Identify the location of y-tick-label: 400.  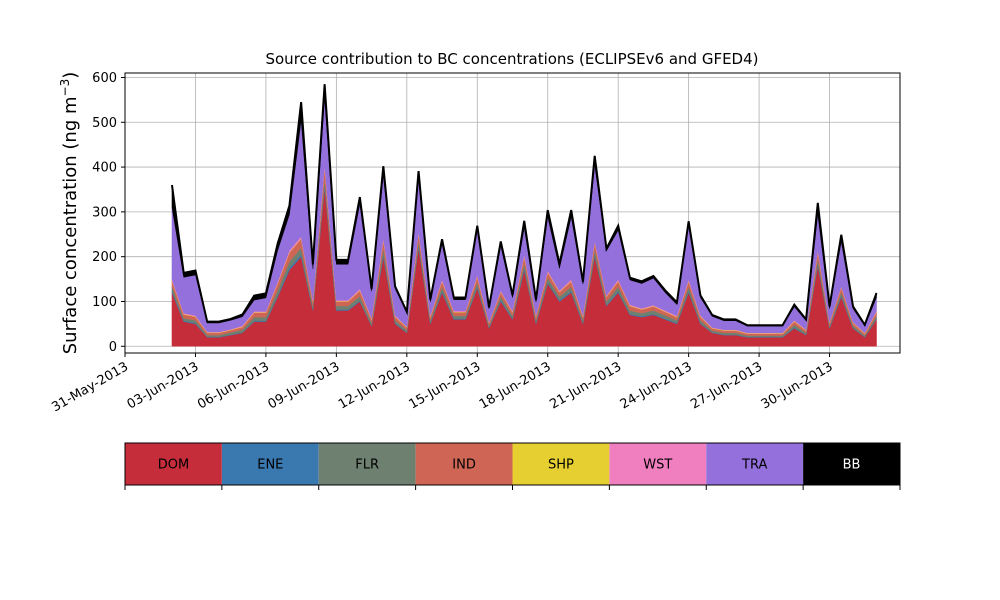
(104, 168).